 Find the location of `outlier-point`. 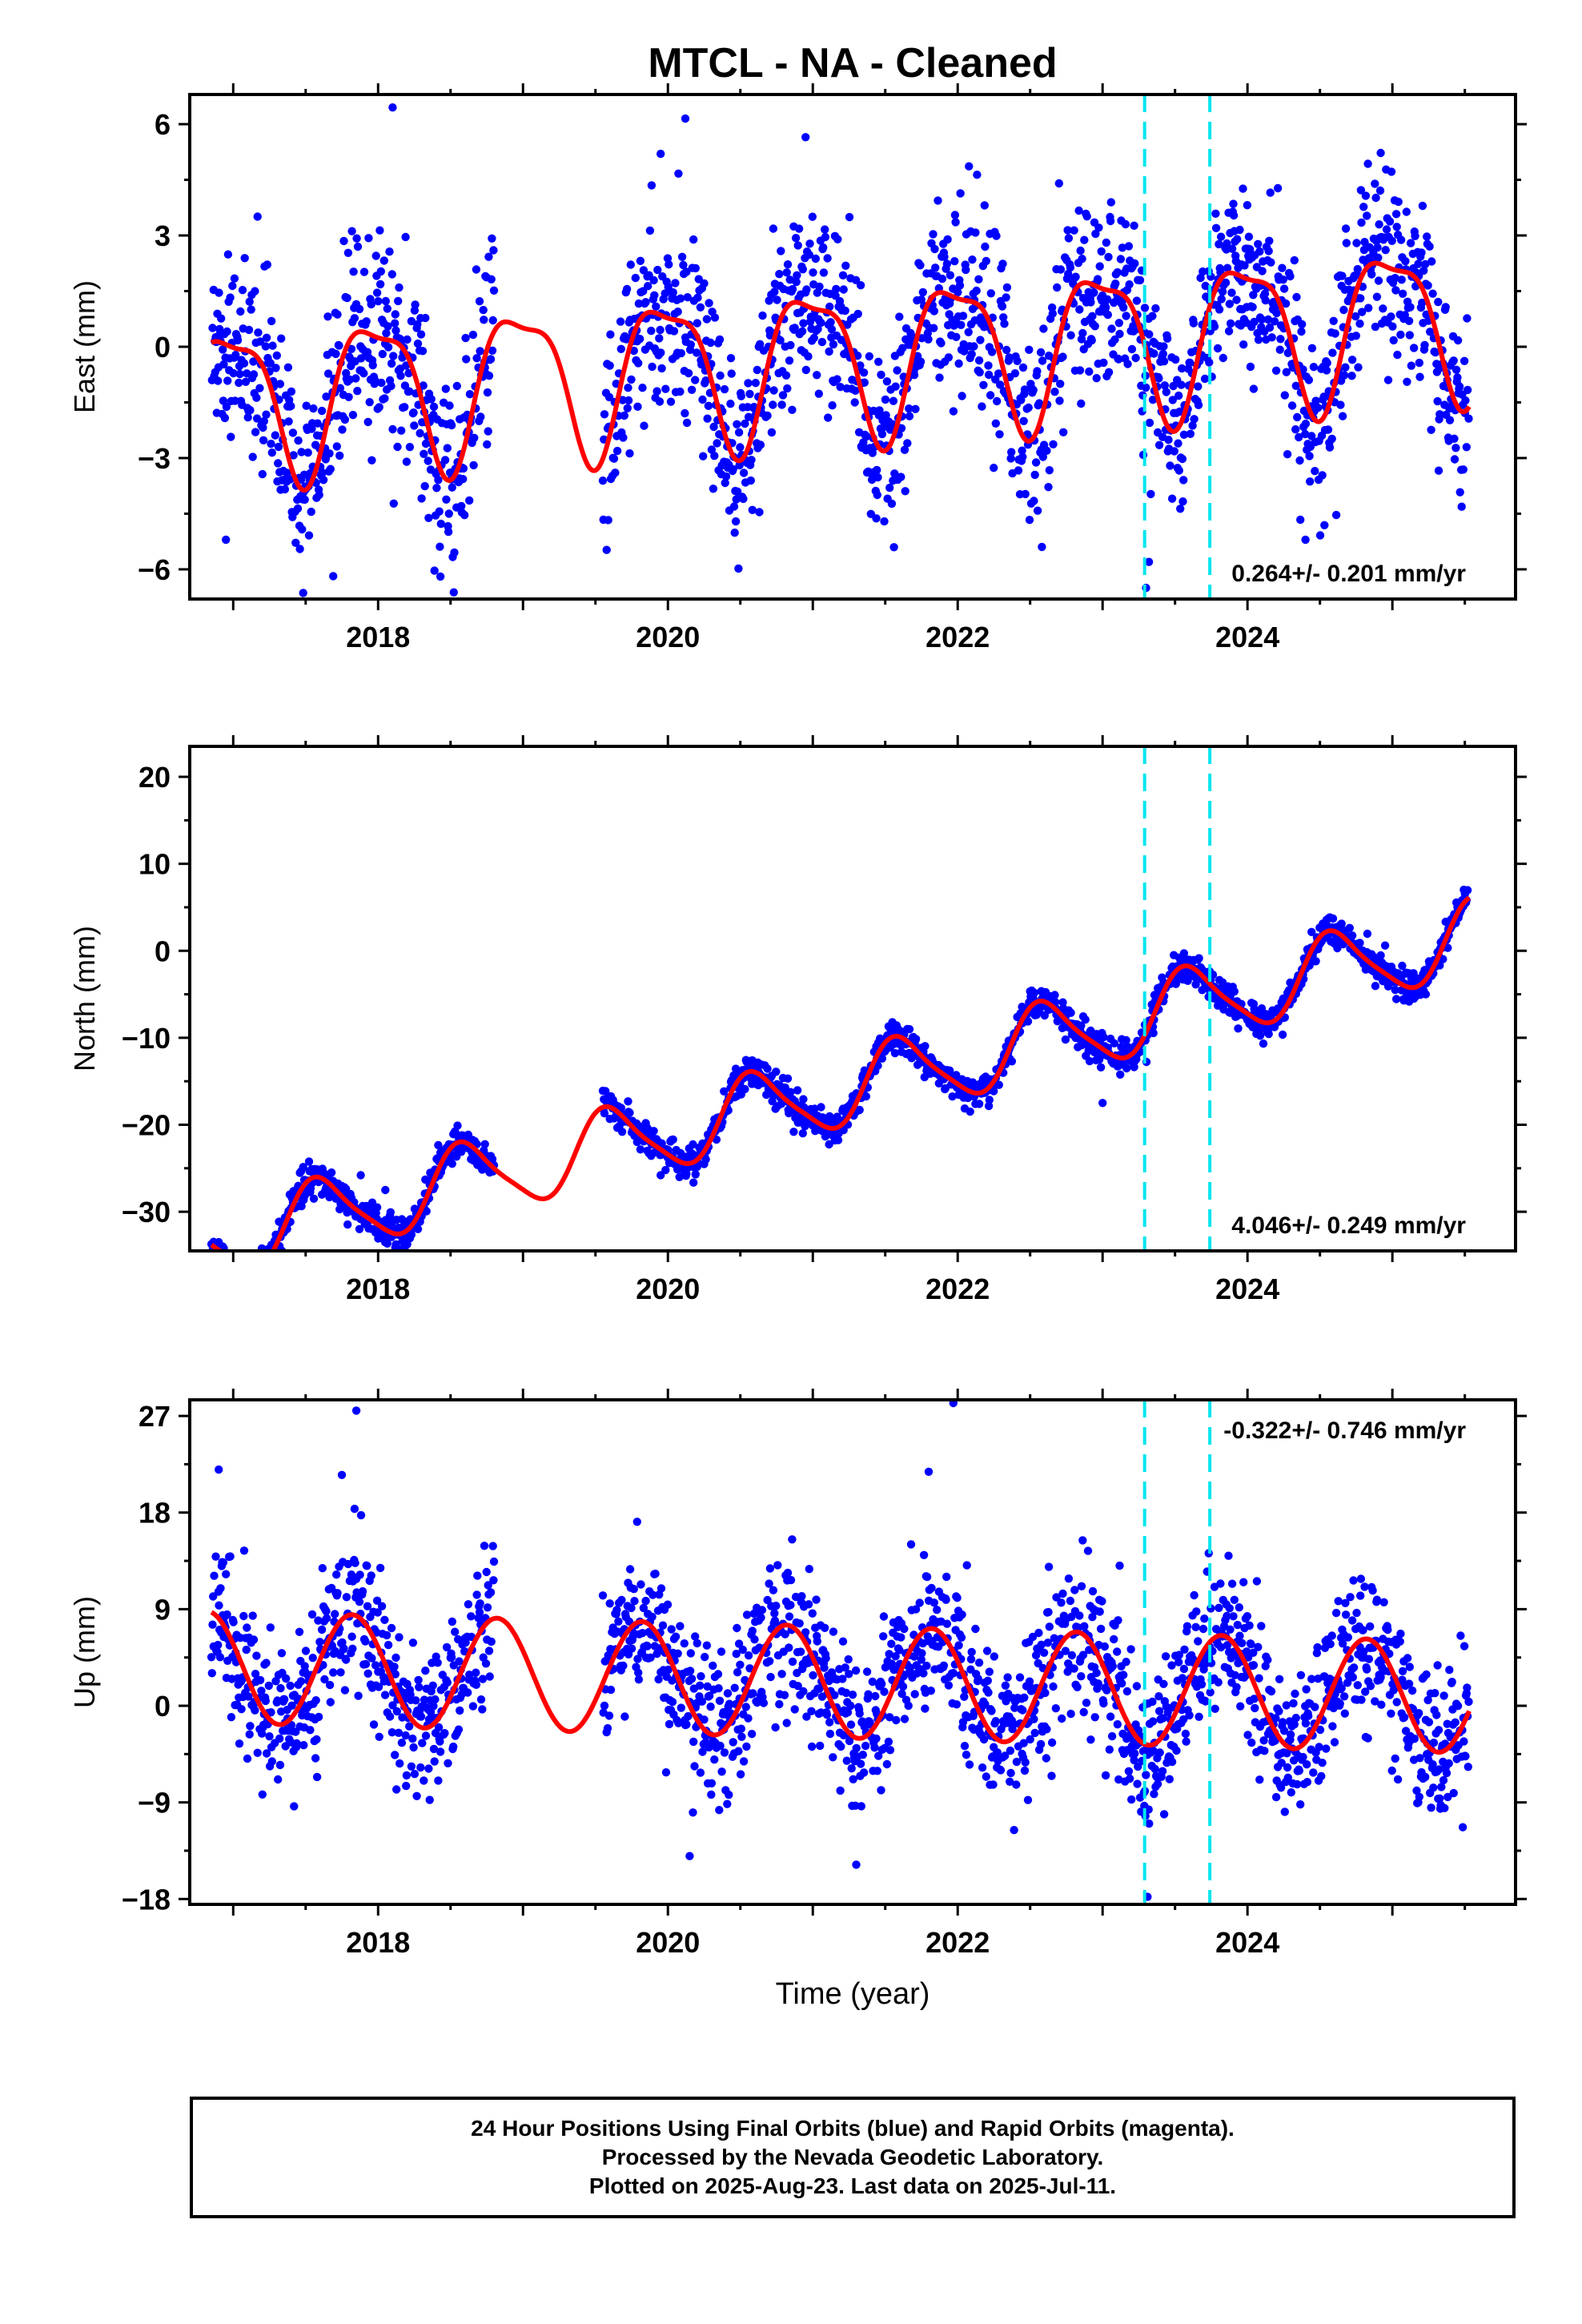

outlier-point is located at coordinates (660, 154).